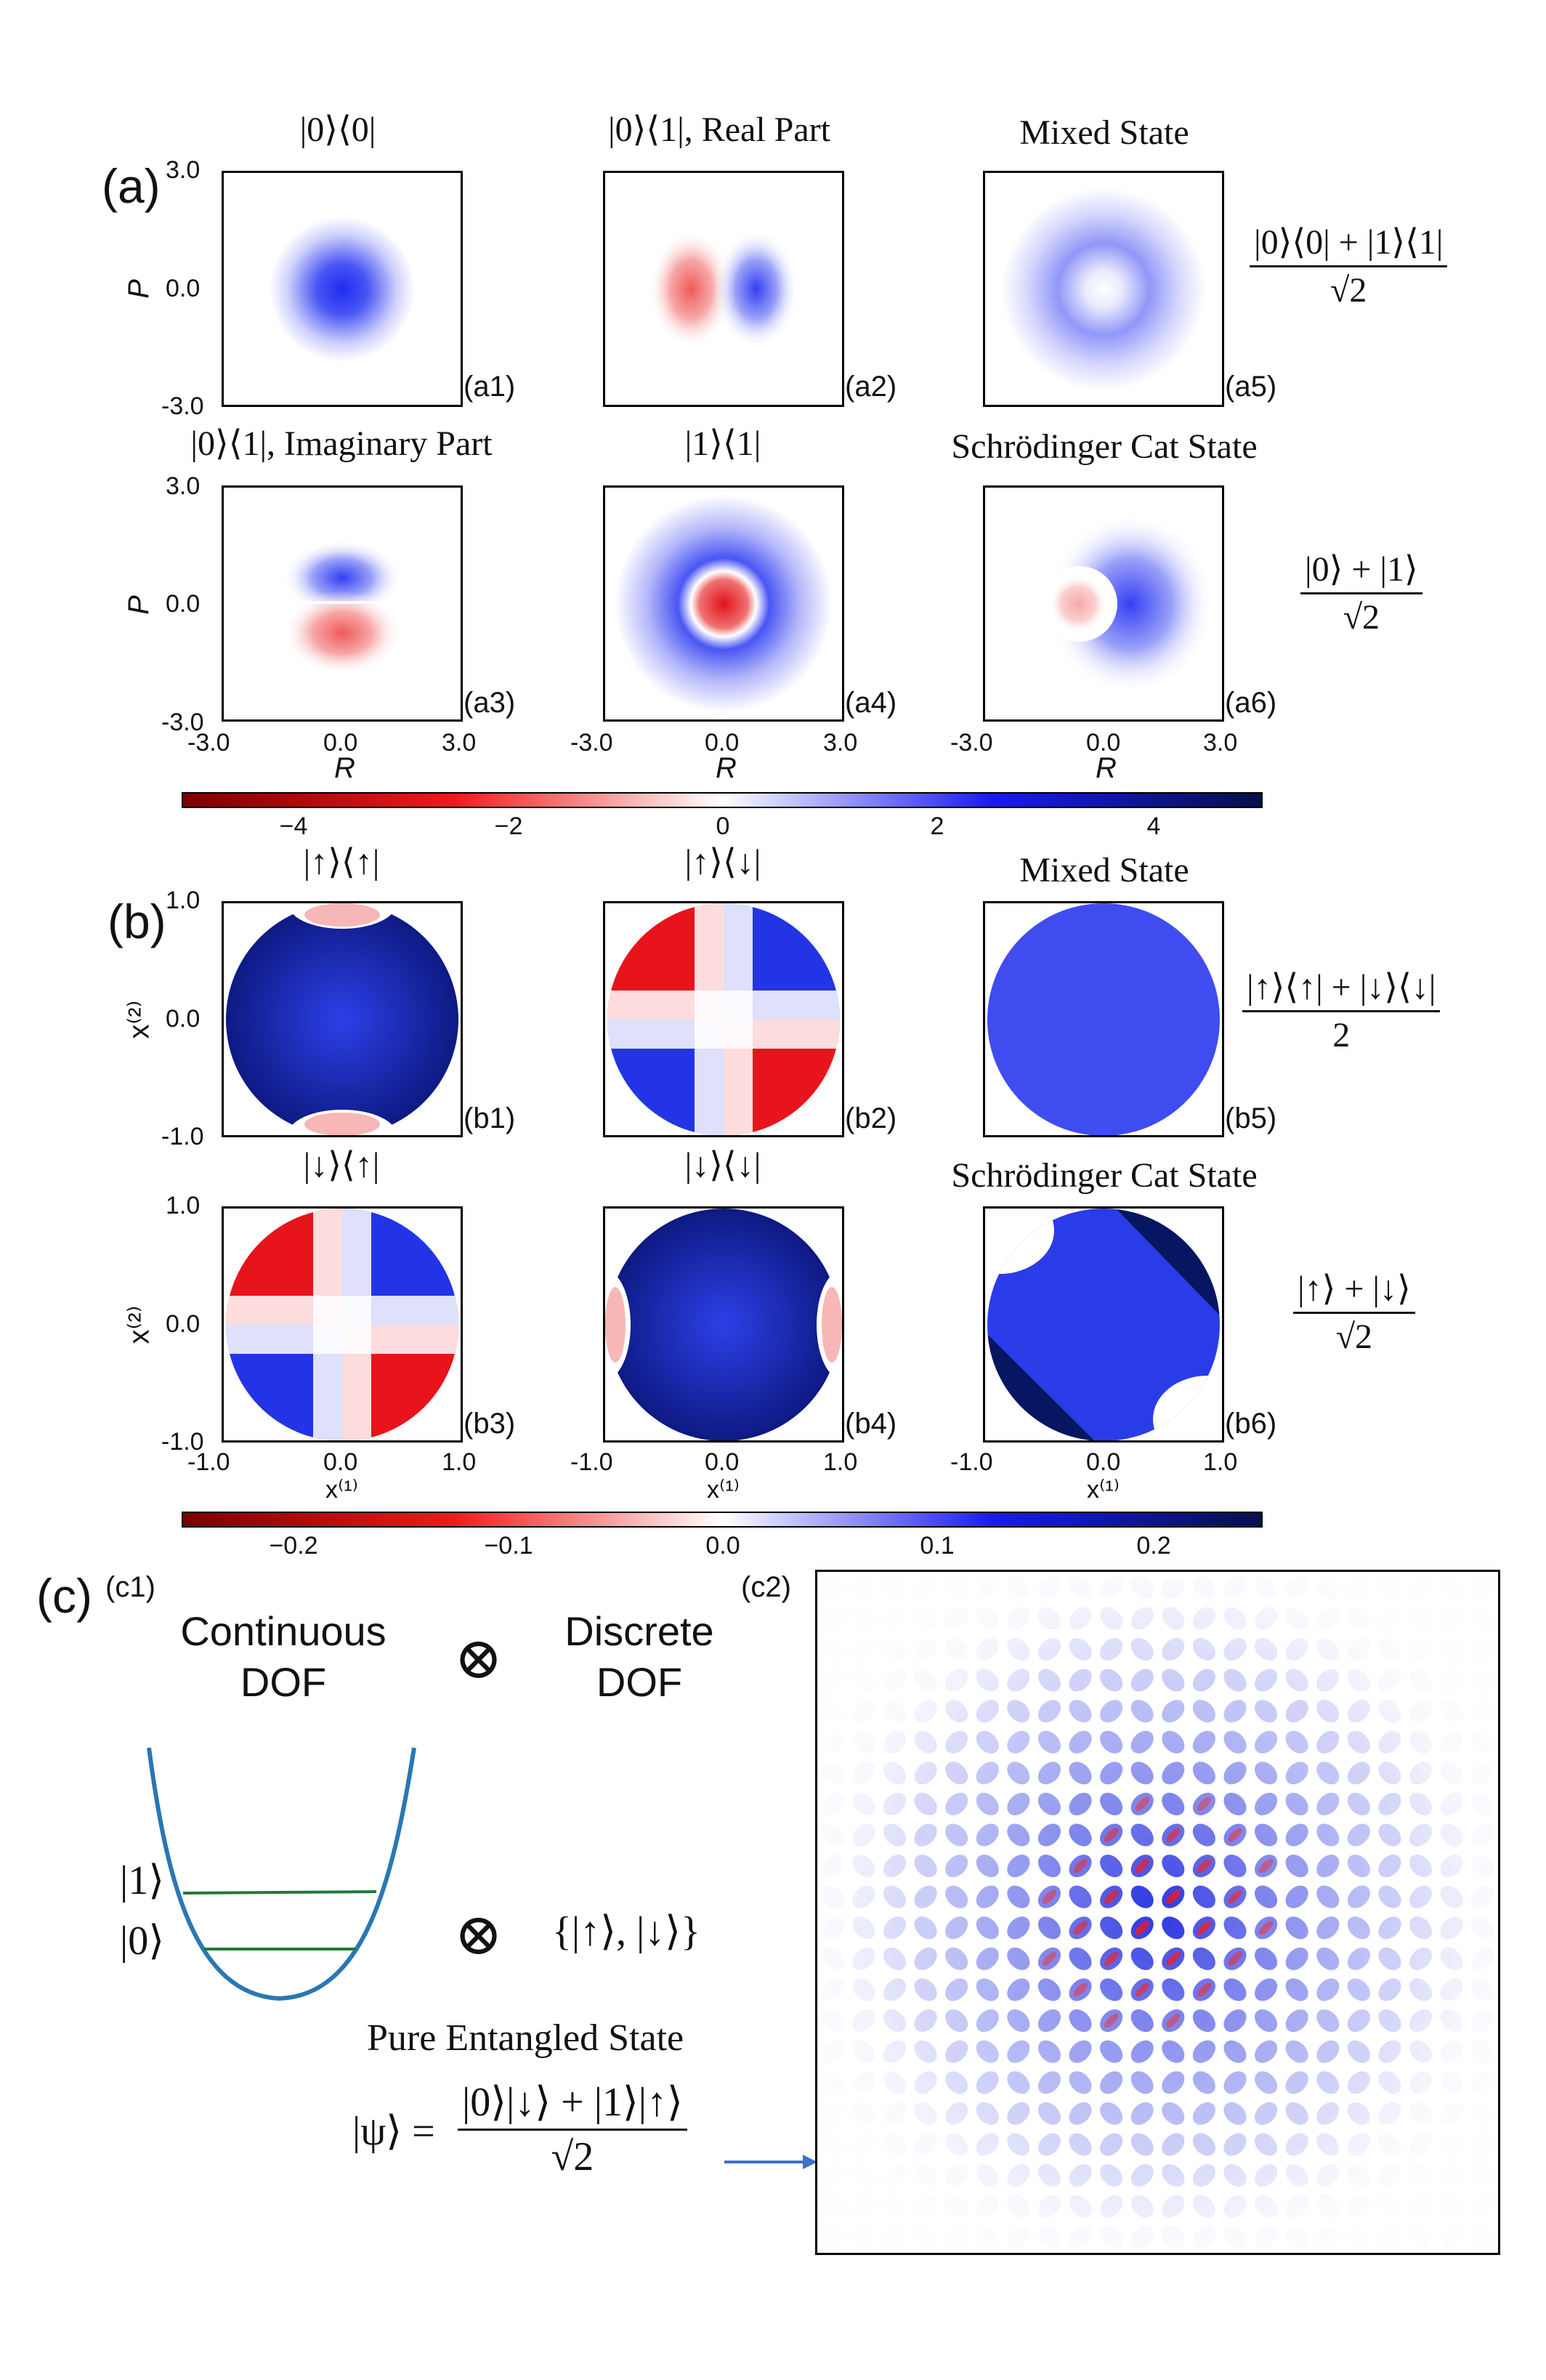 The width and height of the screenshot is (1546, 2380). I want to click on formula-b-cat-num: |↑⟩ + |↓⟩, so click(1354, 1291).